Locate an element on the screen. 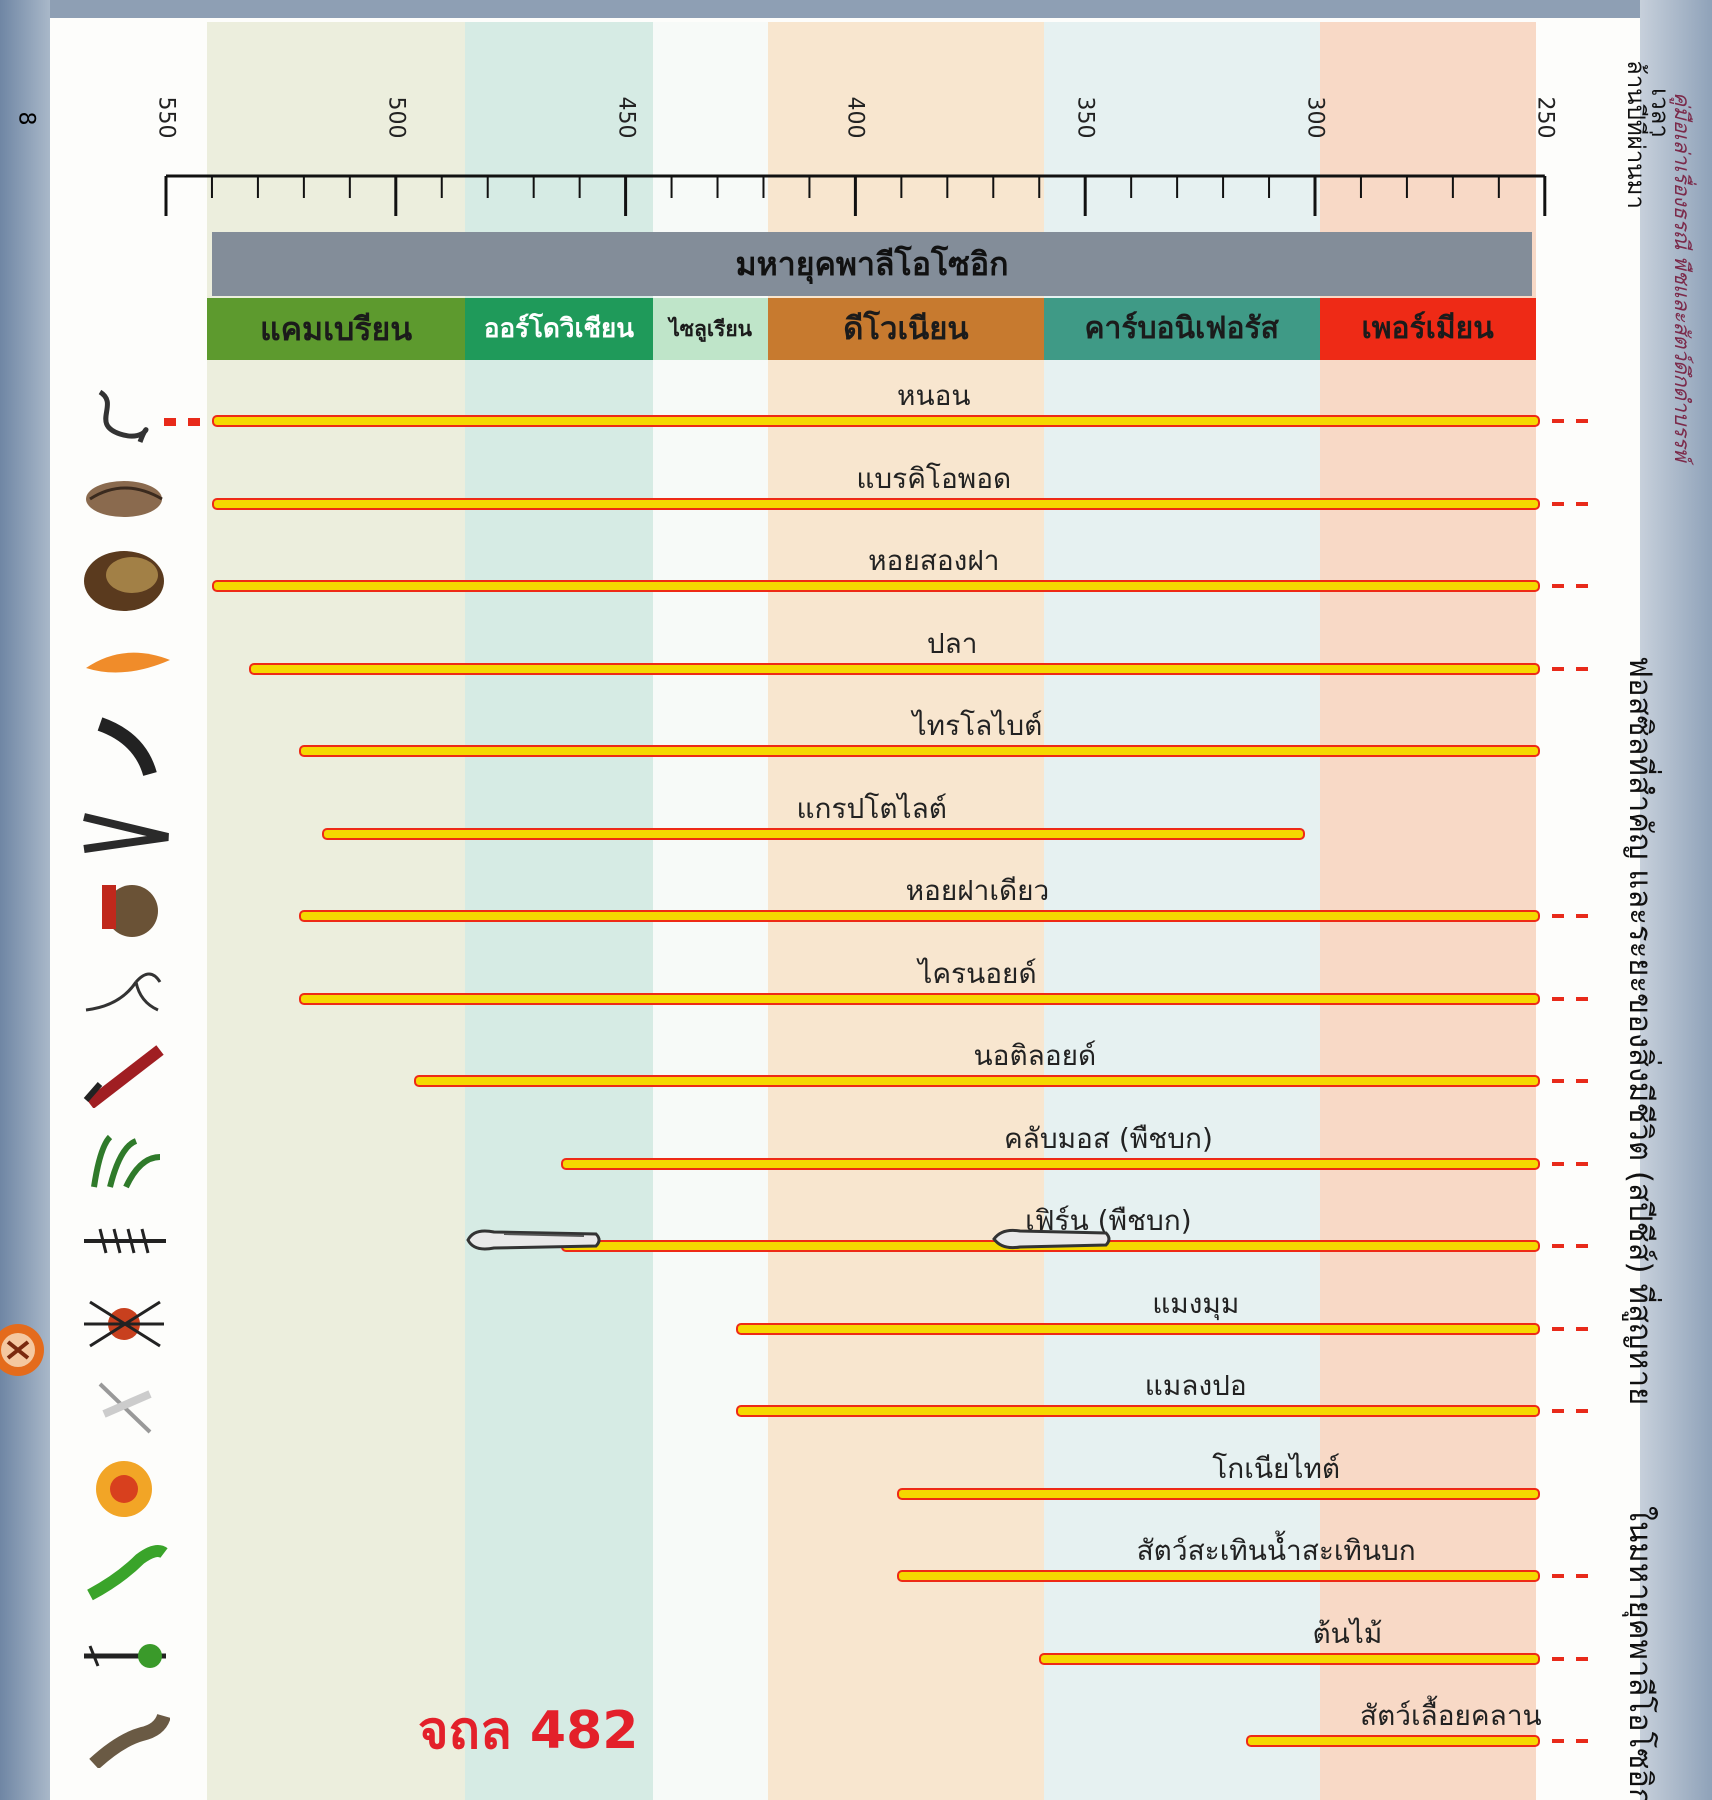 This screenshot has height=1800, width=1712. organism-label: หอยฝาเดียว is located at coordinates (977, 890).